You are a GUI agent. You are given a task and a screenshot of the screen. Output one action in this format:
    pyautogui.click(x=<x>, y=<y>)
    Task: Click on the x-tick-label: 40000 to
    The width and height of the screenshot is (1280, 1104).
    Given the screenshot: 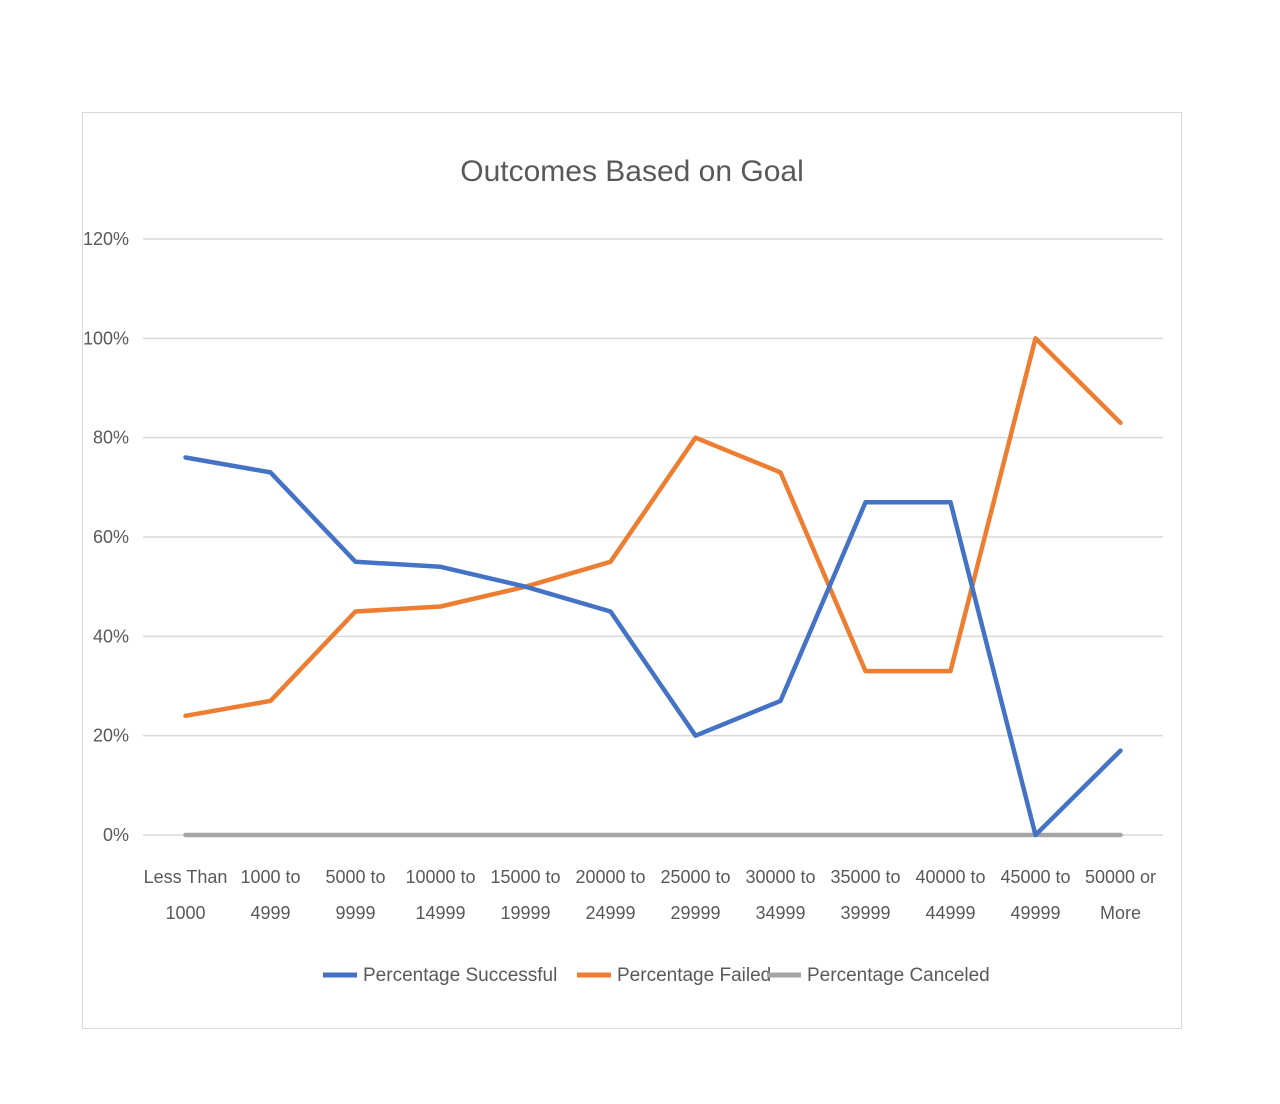 What is the action you would take?
    pyautogui.click(x=950, y=877)
    